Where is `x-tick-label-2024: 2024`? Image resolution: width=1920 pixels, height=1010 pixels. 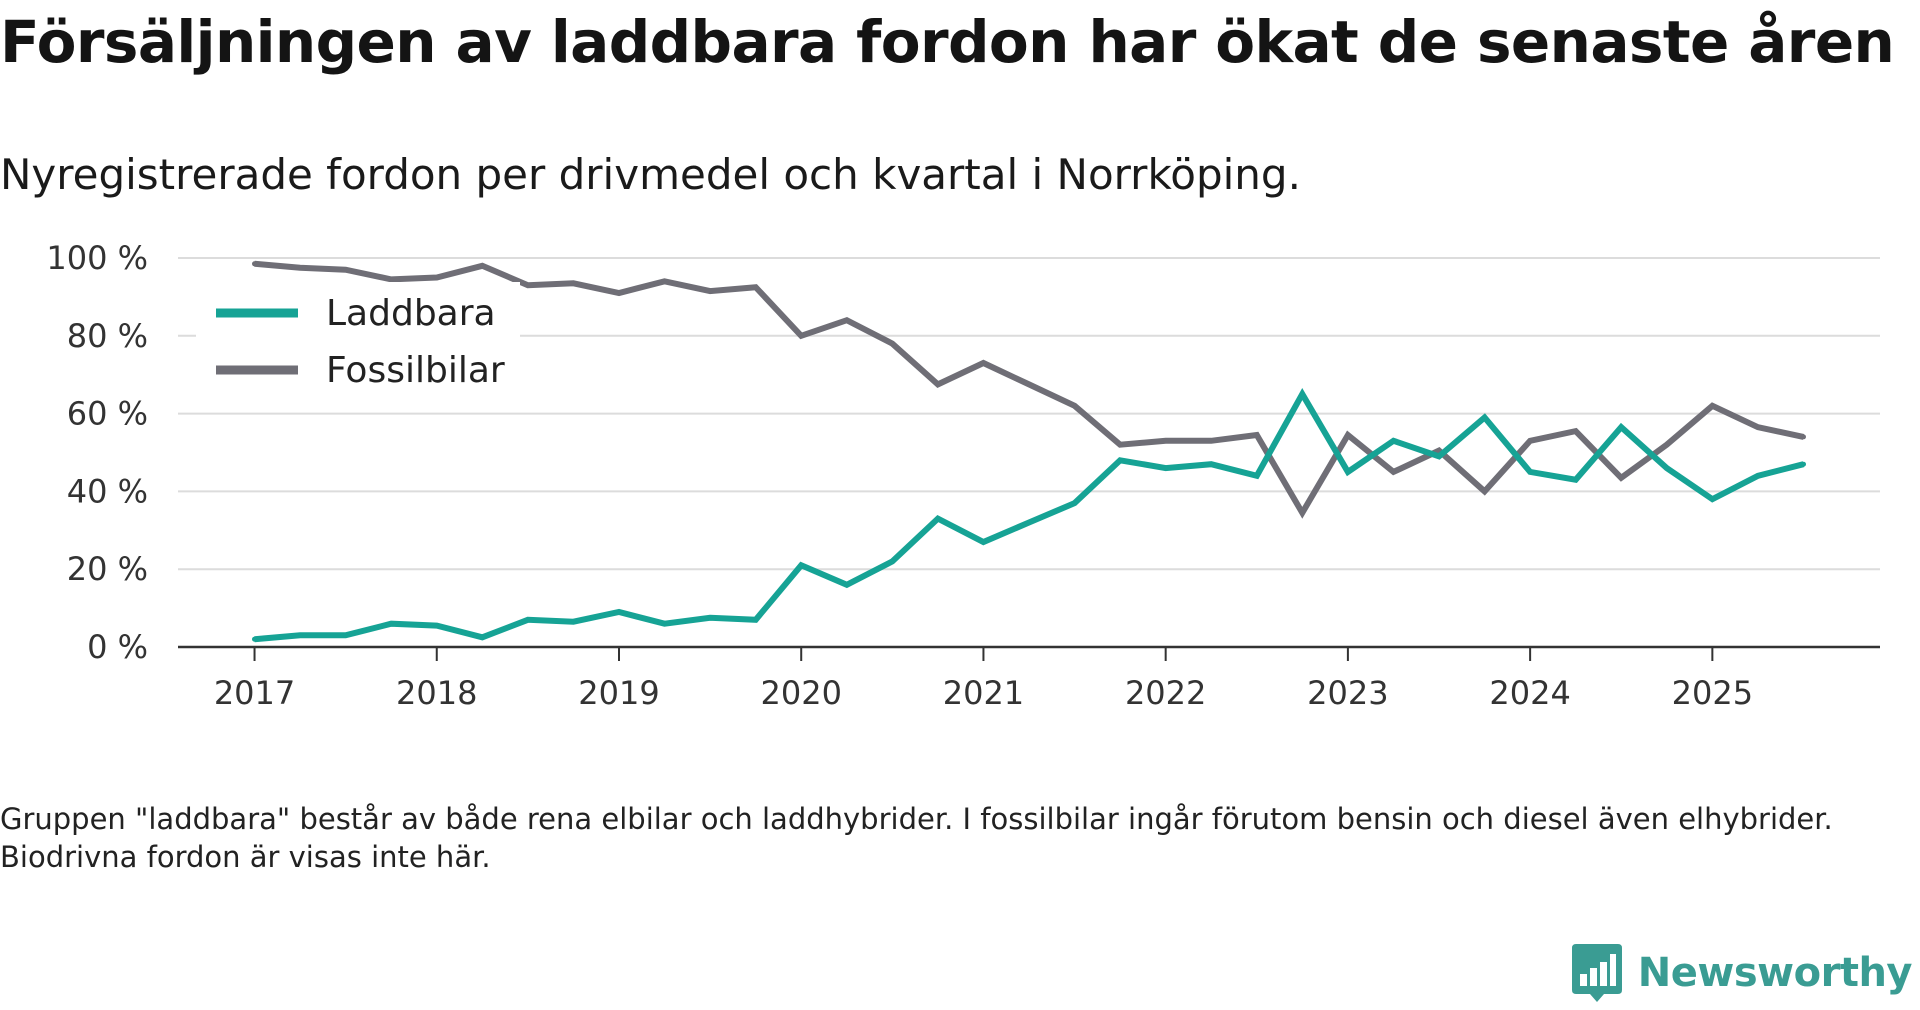 x-tick-label-2024: 2024 is located at coordinates (1529, 693).